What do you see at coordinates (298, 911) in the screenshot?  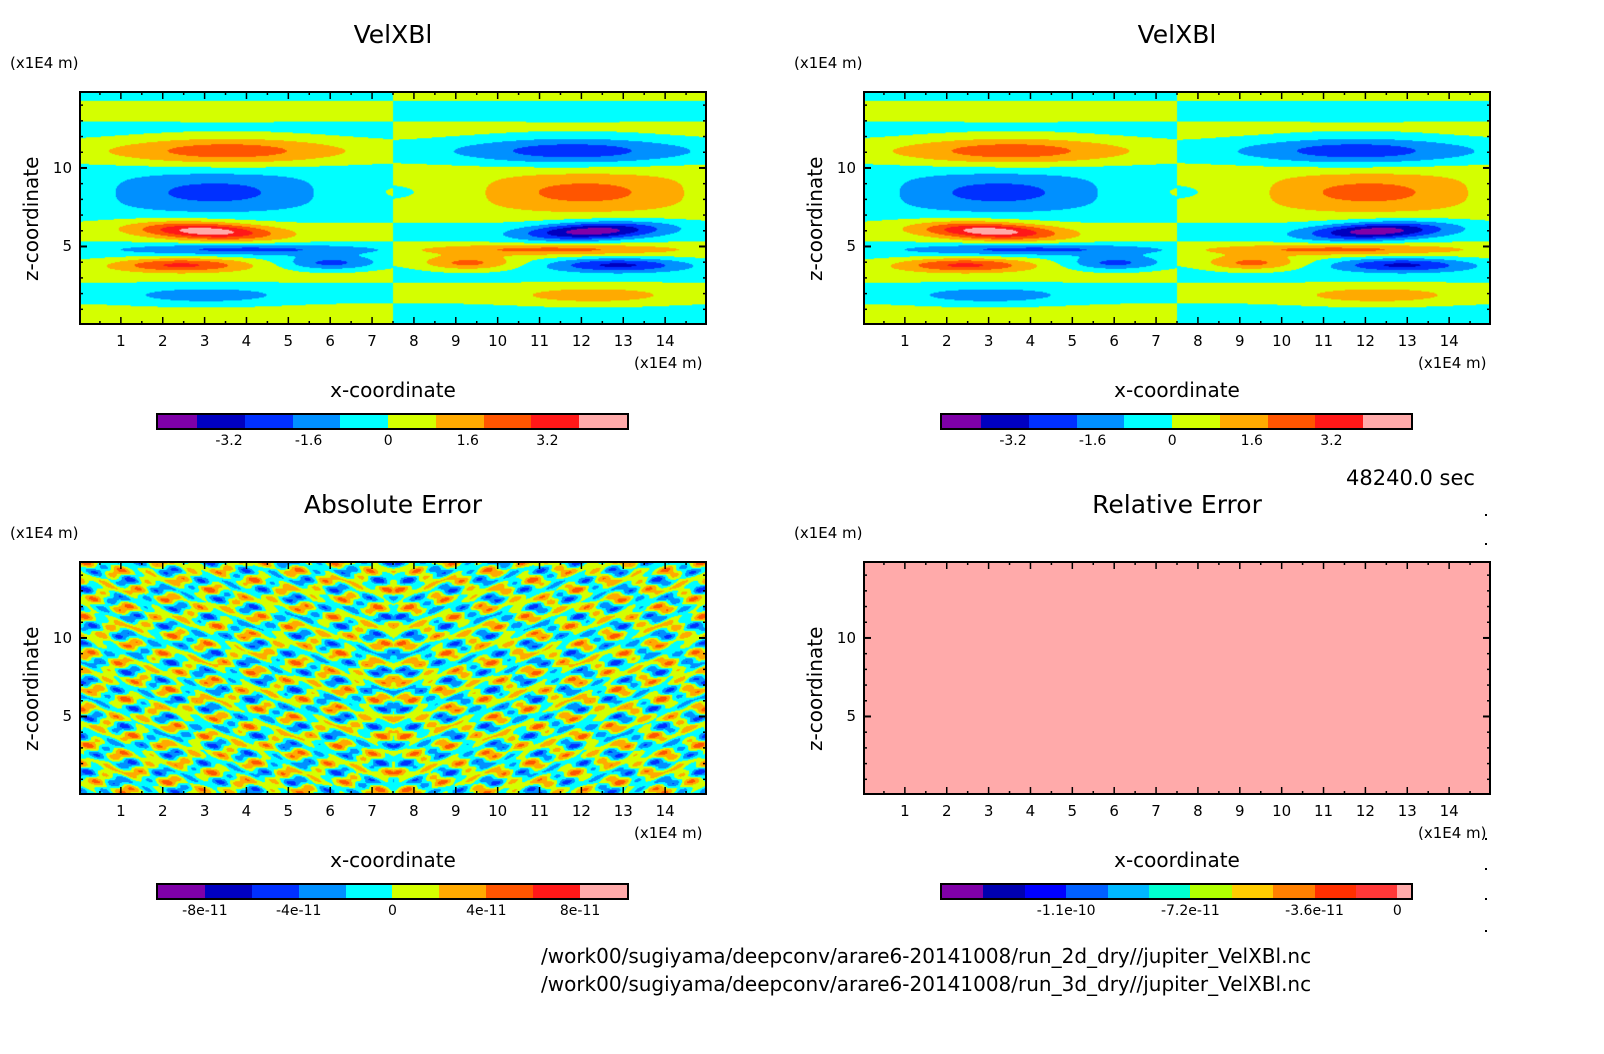 I see `colorbar-tick-label: -4e-11` at bounding box center [298, 911].